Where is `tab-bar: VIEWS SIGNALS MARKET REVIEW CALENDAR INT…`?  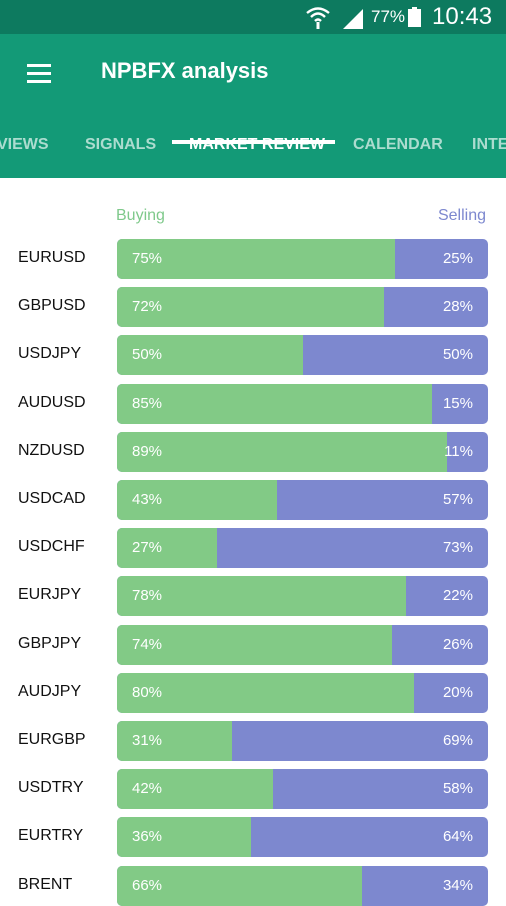
tab-bar: VIEWS SIGNALS MARKET REVIEW CALENDAR INT… is located at coordinates (253, 154).